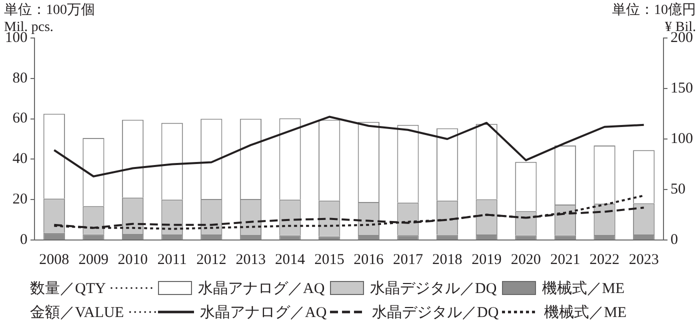  I want to click on x-tick-label: 2020, so click(525, 260).